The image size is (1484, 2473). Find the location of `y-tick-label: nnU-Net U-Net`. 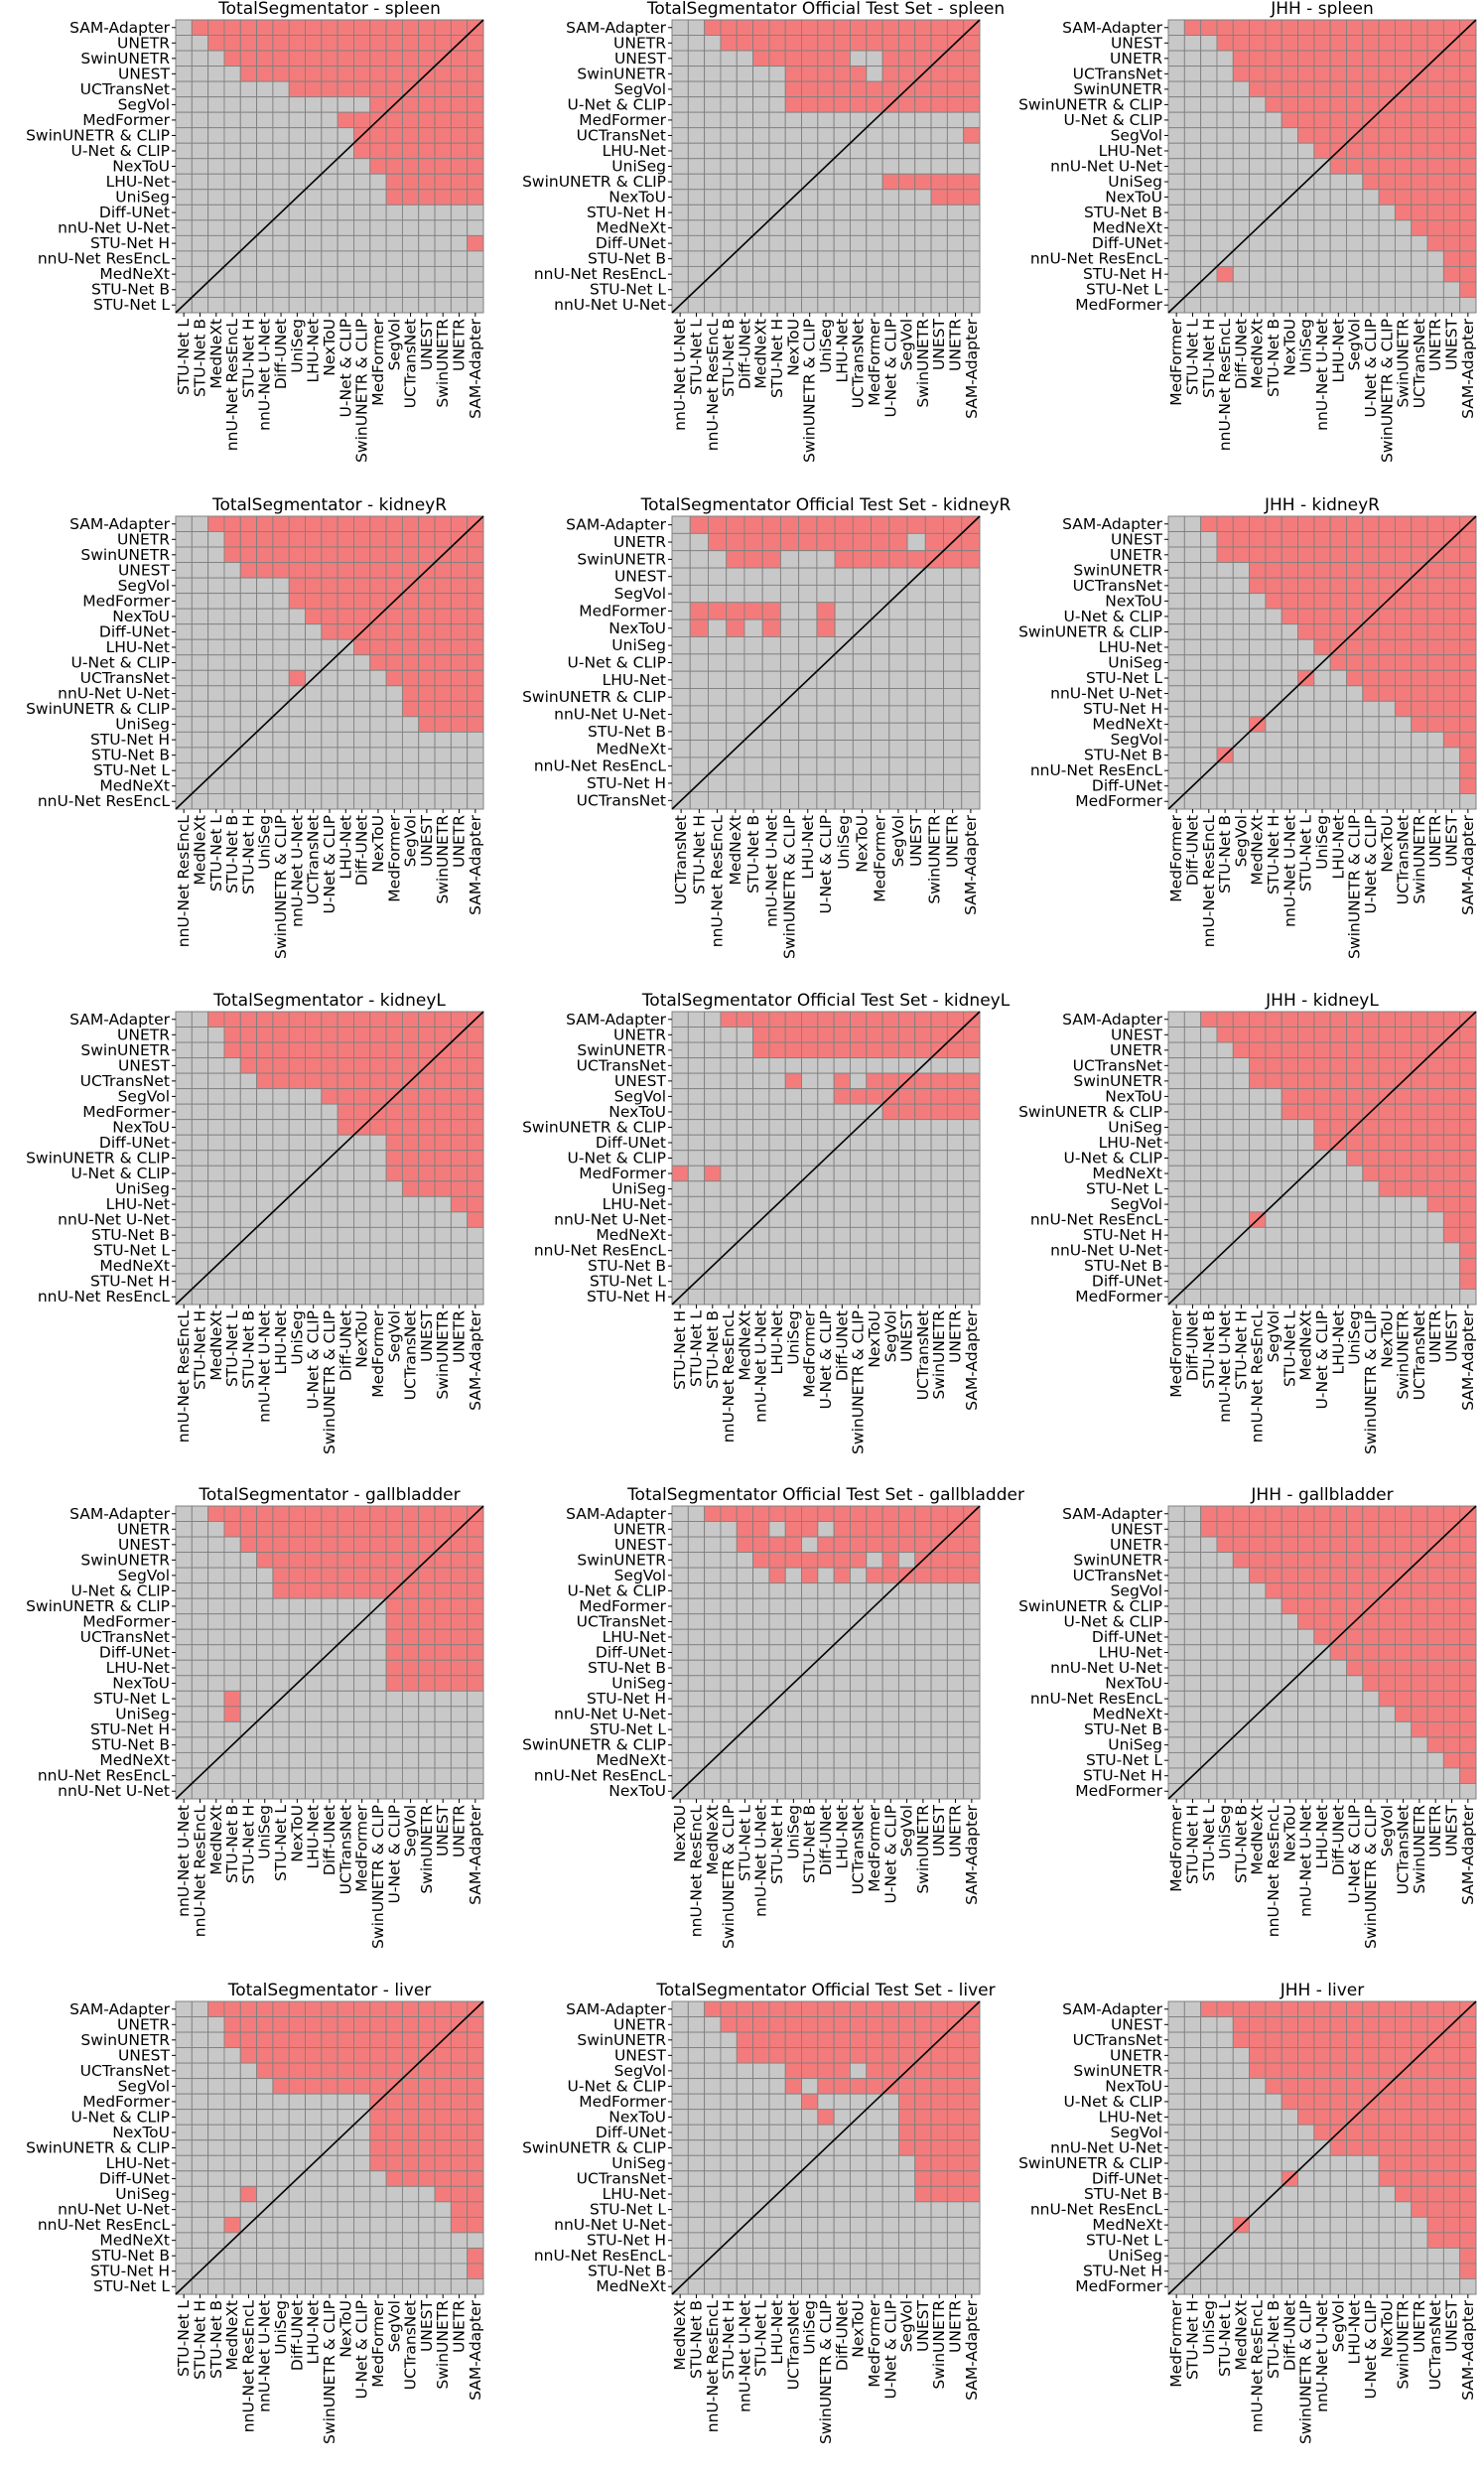

y-tick-label: nnU-Net U-Net is located at coordinates (1106, 167).